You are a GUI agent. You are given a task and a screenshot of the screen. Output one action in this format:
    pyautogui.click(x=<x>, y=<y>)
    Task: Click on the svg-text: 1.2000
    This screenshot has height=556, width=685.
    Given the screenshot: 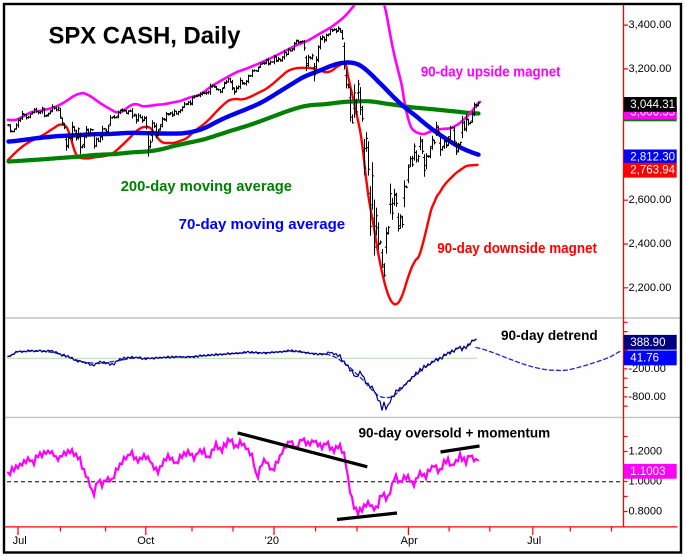 What is the action you would take?
    pyautogui.click(x=646, y=452)
    